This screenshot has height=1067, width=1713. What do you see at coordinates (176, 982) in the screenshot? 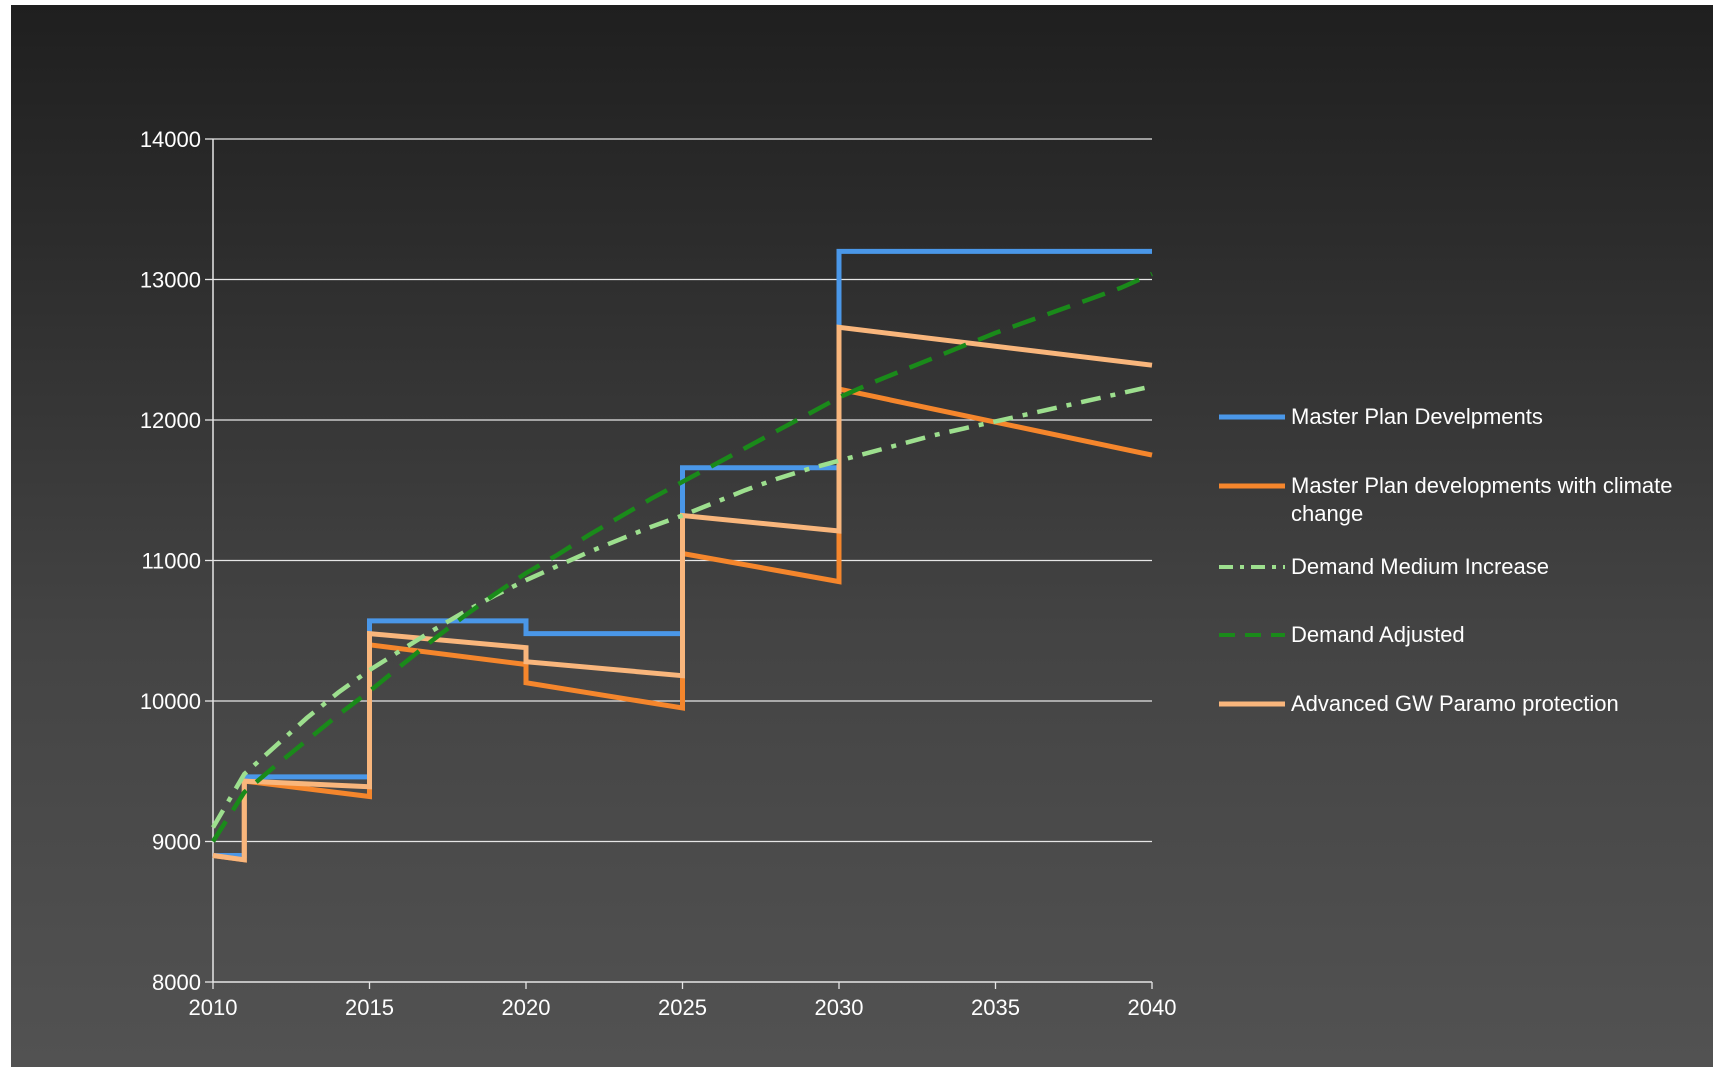
I see `y-tick-label: 8000` at bounding box center [176, 982].